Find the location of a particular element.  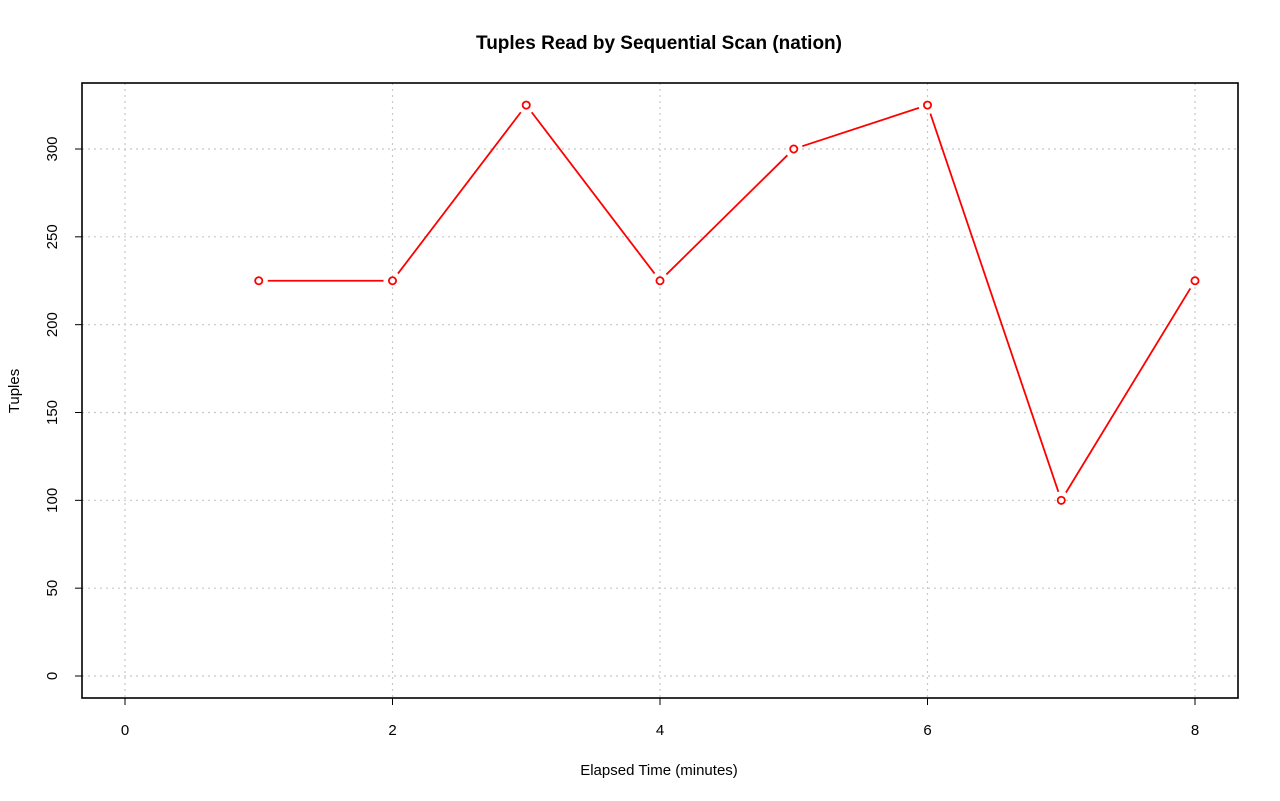

x-tick-label: 4 is located at coordinates (660, 730).